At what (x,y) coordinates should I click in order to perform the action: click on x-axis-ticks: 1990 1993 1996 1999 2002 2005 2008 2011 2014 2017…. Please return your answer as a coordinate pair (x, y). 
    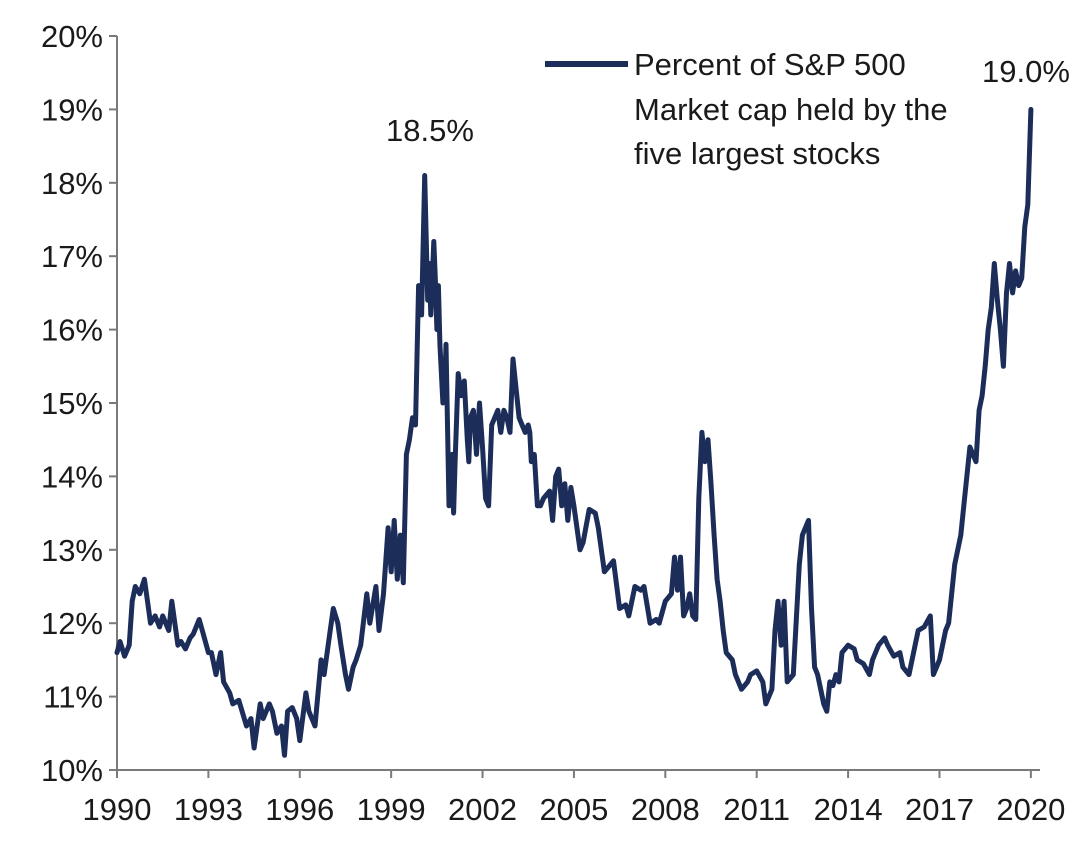
    Looking at the image, I should click on (574, 798).